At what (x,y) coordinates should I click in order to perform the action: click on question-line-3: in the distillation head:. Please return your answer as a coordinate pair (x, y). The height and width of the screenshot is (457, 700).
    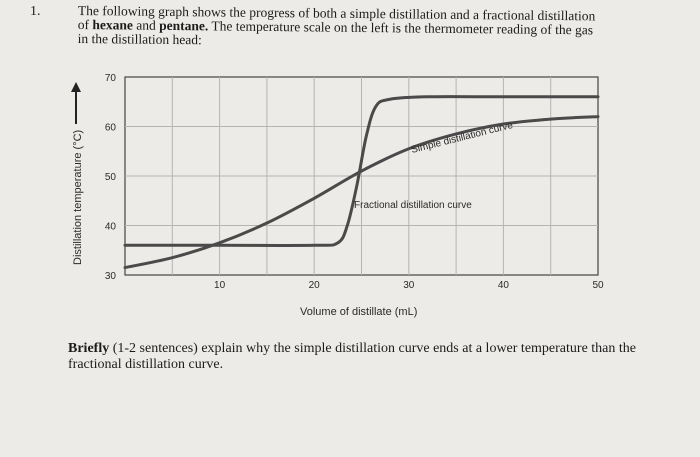
    Looking at the image, I should click on (139, 39).